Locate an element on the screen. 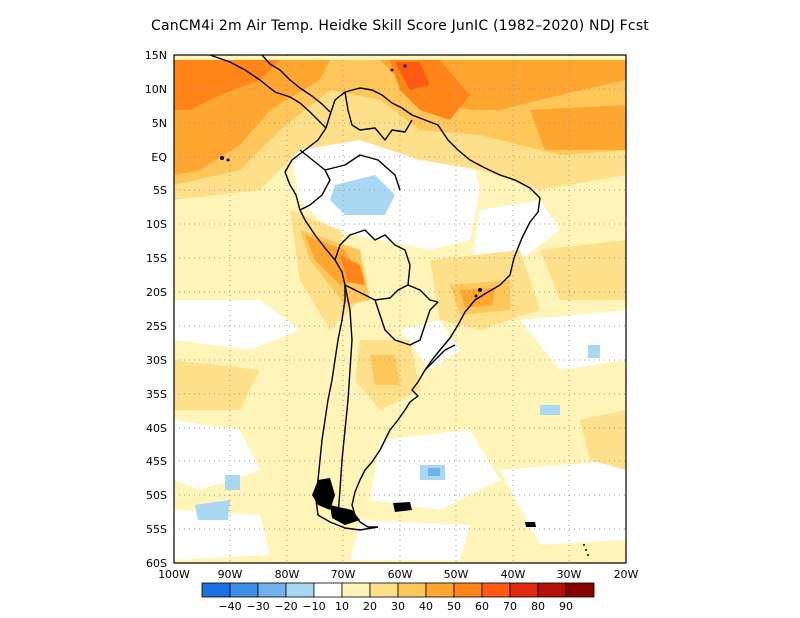 The width and height of the screenshot is (800, 618). colorbar-label: −20 is located at coordinates (285, 606).